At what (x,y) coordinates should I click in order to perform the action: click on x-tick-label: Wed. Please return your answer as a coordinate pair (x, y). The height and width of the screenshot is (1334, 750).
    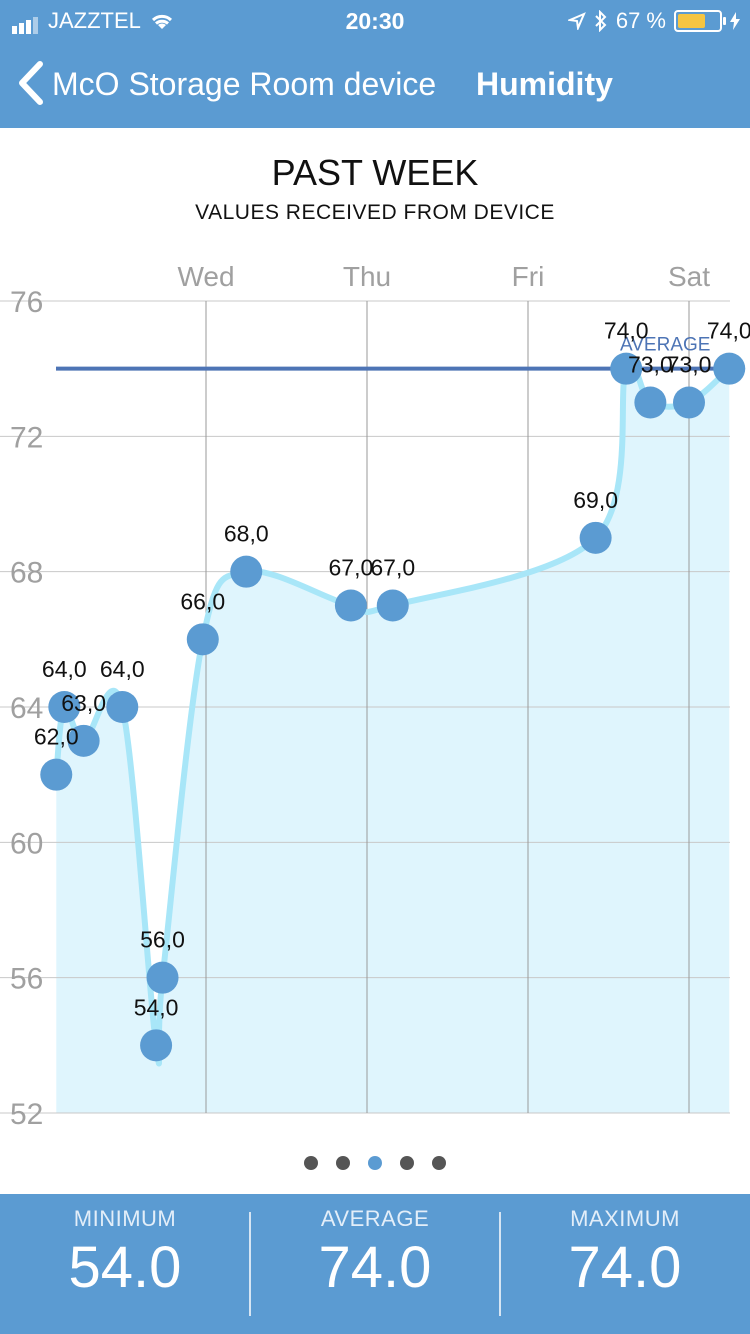
    Looking at the image, I should click on (205, 276).